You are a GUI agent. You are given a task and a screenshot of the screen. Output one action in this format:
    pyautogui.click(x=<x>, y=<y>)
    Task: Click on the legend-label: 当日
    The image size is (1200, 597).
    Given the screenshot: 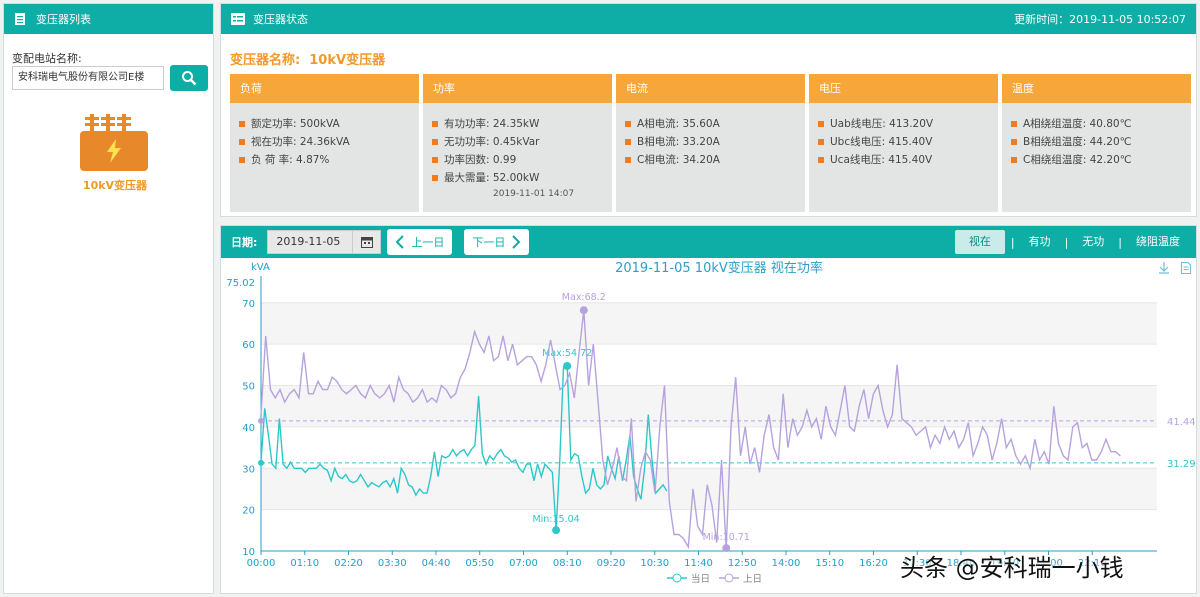 What is the action you would take?
    pyautogui.click(x=700, y=579)
    